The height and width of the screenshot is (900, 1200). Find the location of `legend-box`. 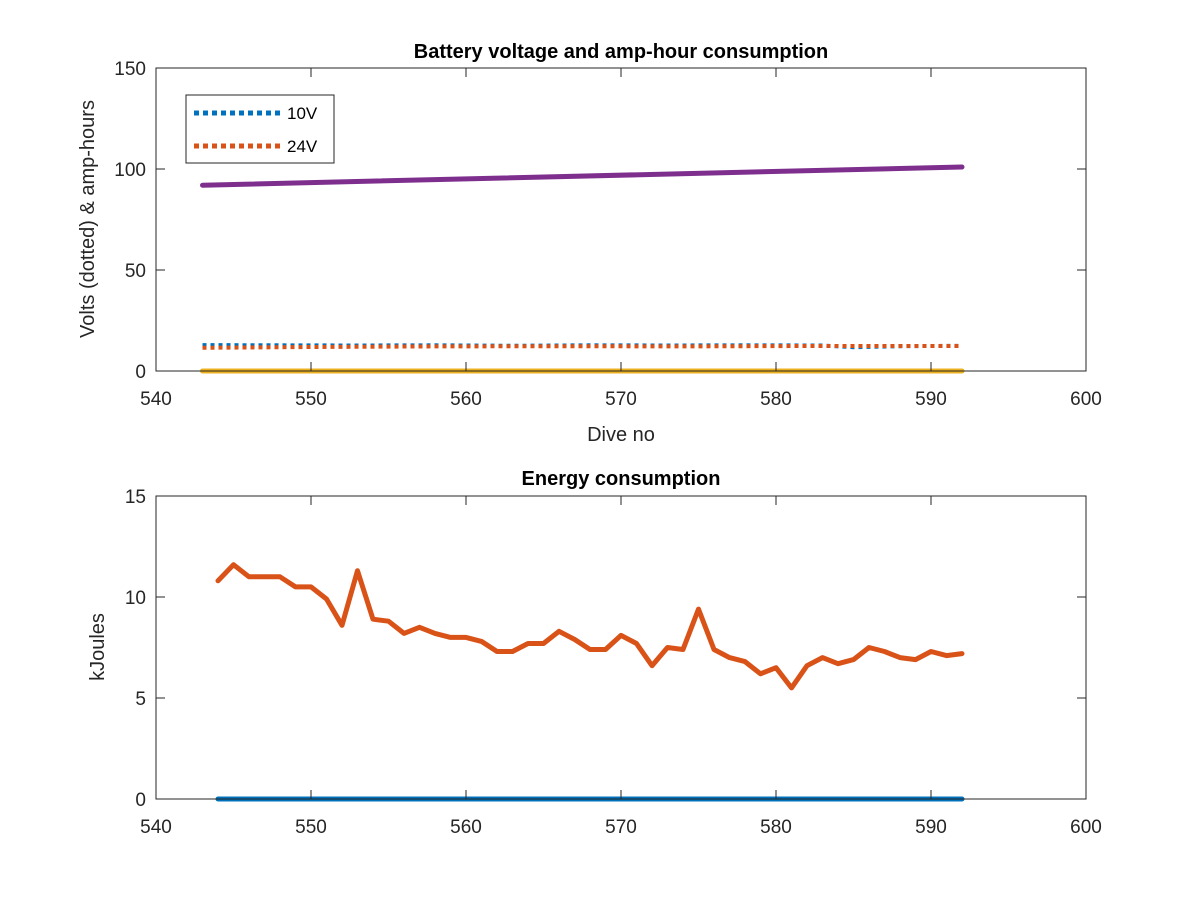

legend-box is located at coordinates (260, 129).